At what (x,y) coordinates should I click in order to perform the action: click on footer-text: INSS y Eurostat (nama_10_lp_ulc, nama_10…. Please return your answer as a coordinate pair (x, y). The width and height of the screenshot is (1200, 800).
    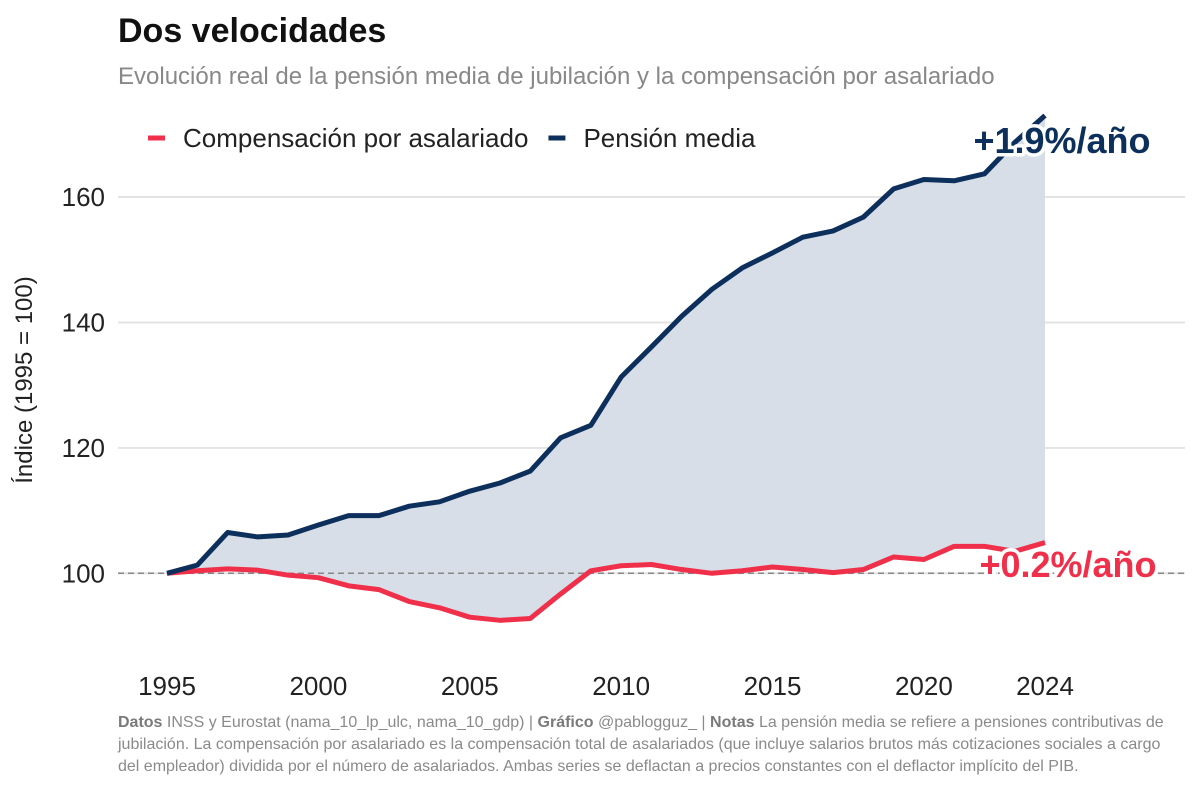
    Looking at the image, I should click on (350, 722).